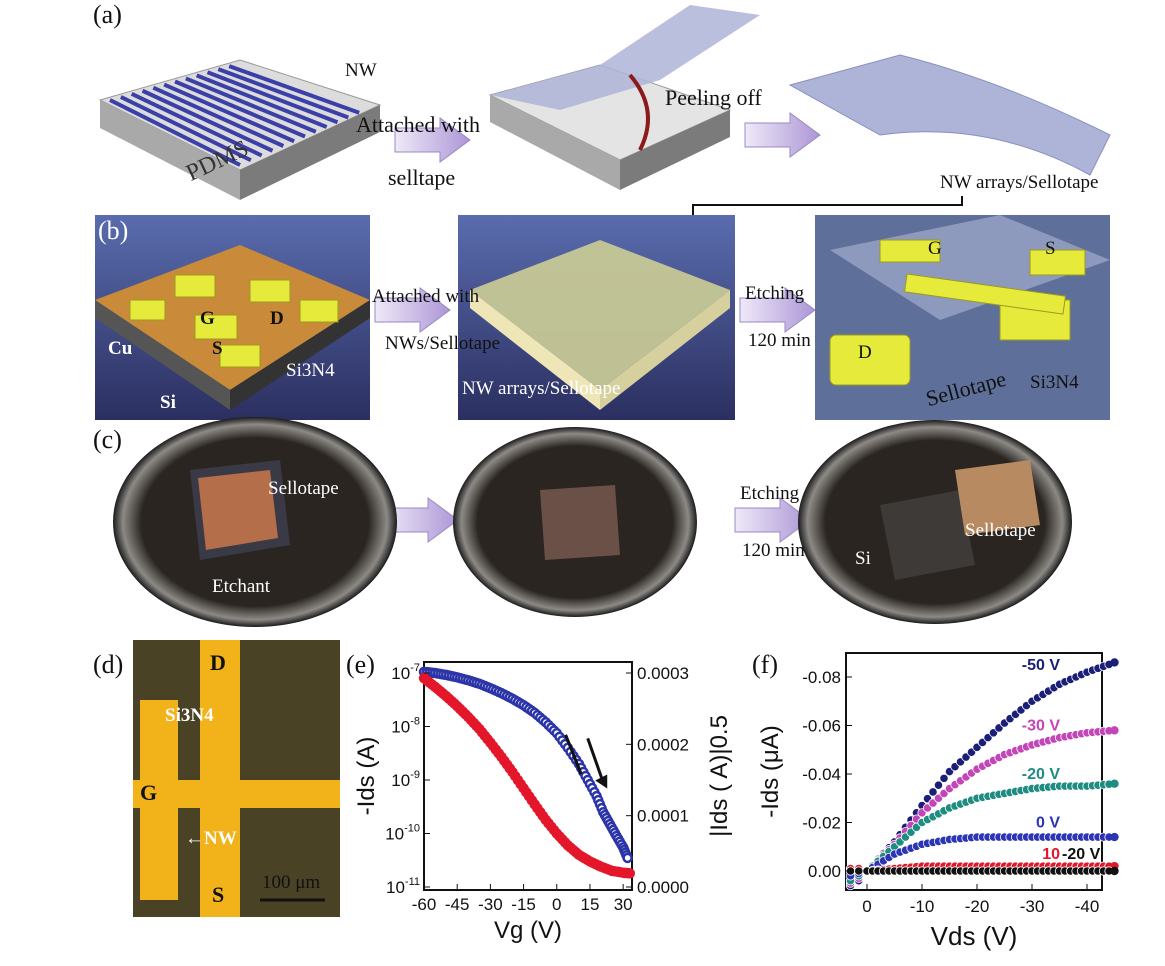 This screenshot has height=966, width=1165. What do you see at coordinates (217, 348) in the screenshot?
I see `label-source: S` at bounding box center [217, 348].